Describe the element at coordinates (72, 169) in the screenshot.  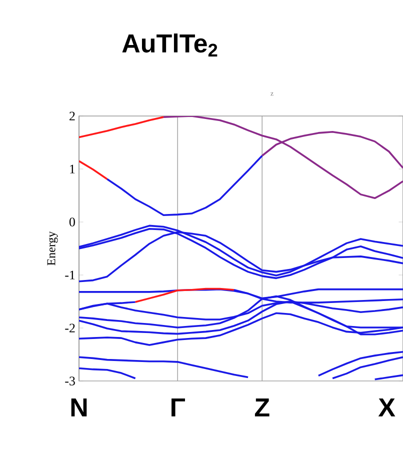
I see `y-tick-label: 1` at that location.